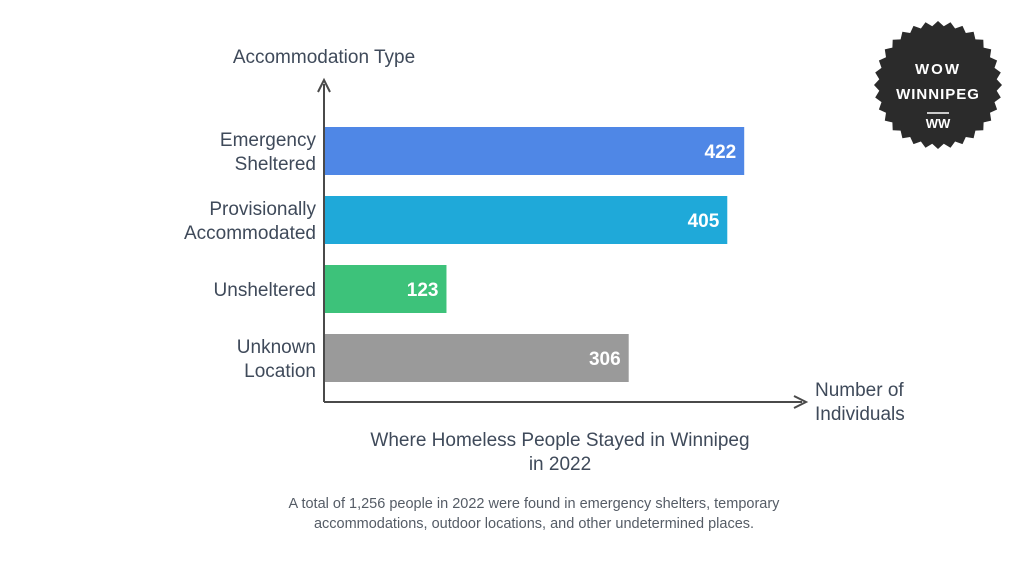 This screenshot has height=576, width=1024. What do you see at coordinates (324, 57) in the screenshot?
I see `y-axis-title: Accommodation Type` at bounding box center [324, 57].